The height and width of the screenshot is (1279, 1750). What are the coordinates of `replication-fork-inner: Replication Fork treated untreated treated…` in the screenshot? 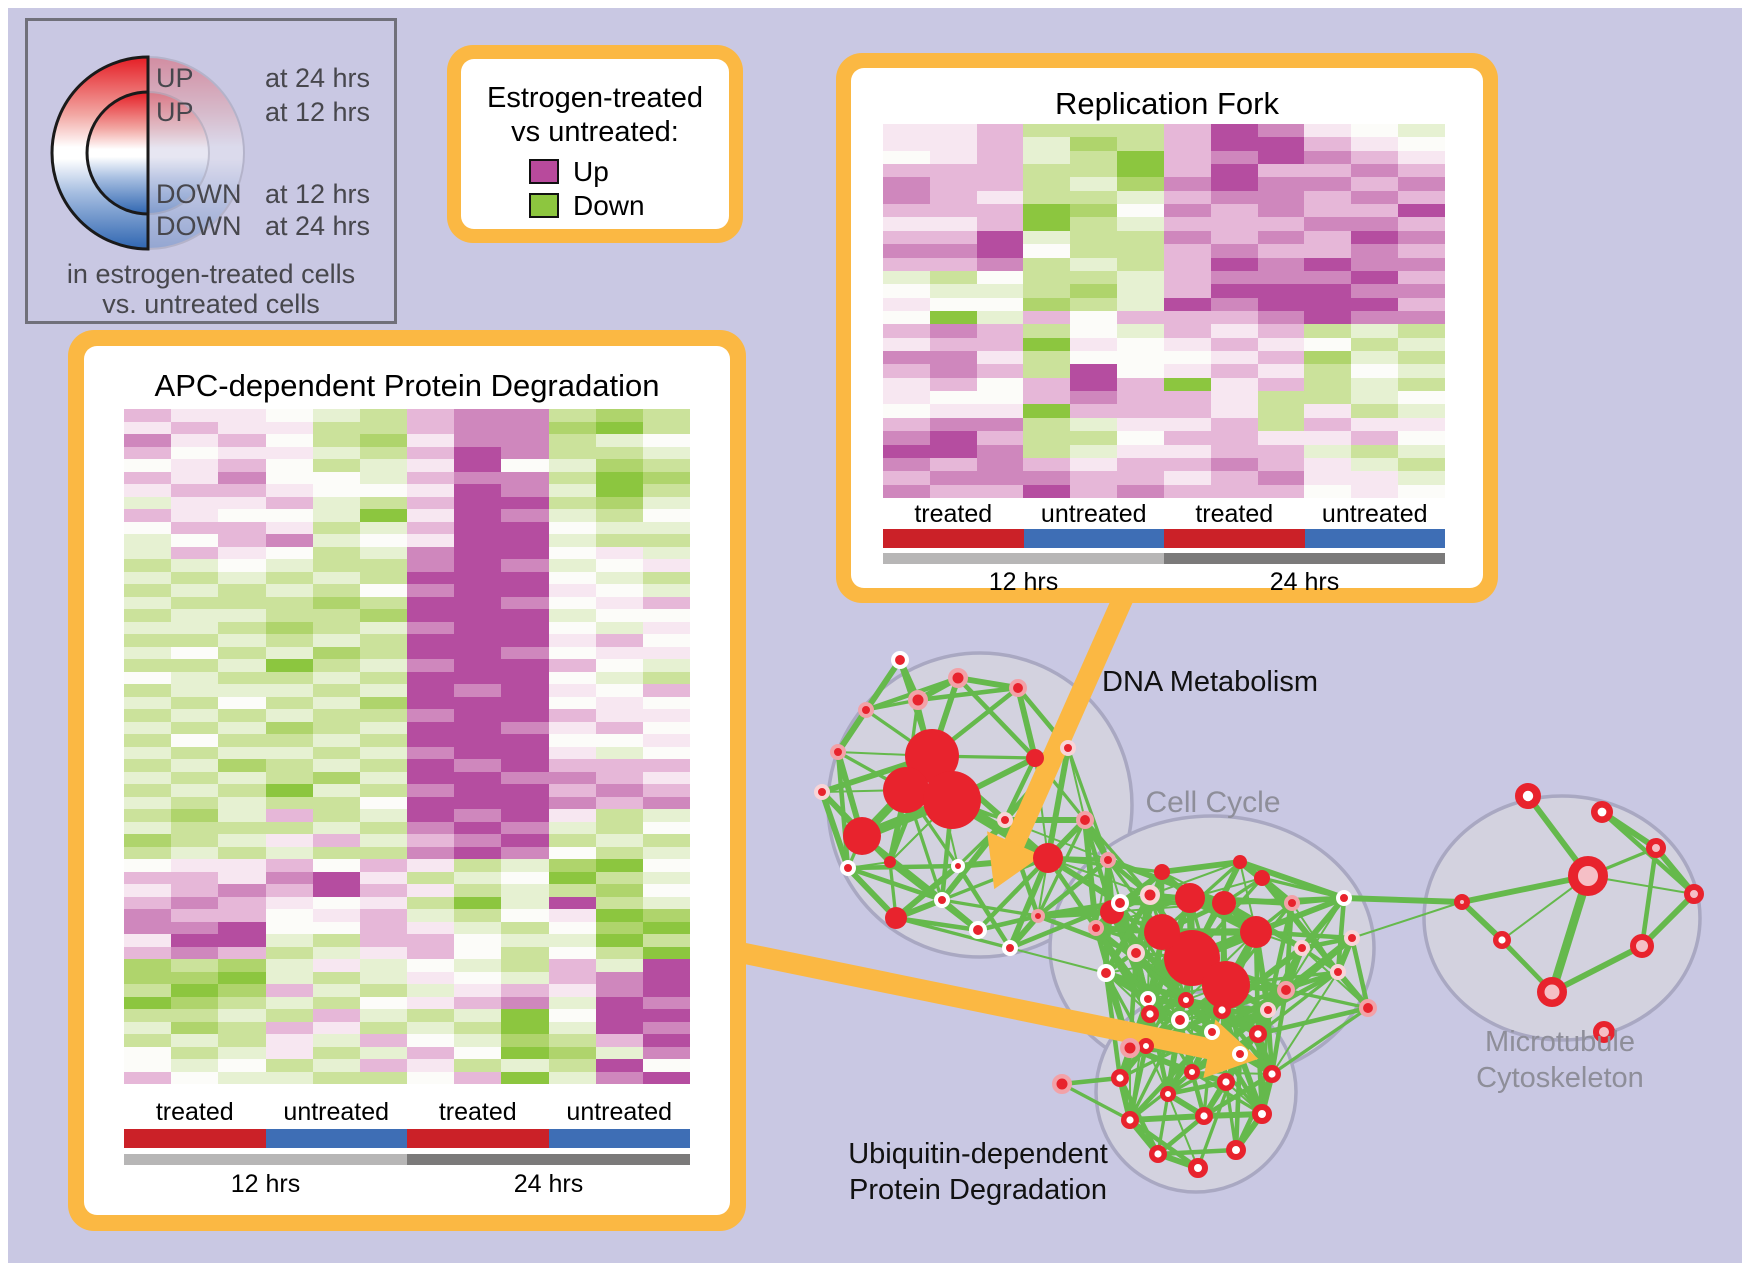 It's located at (1167, 332).